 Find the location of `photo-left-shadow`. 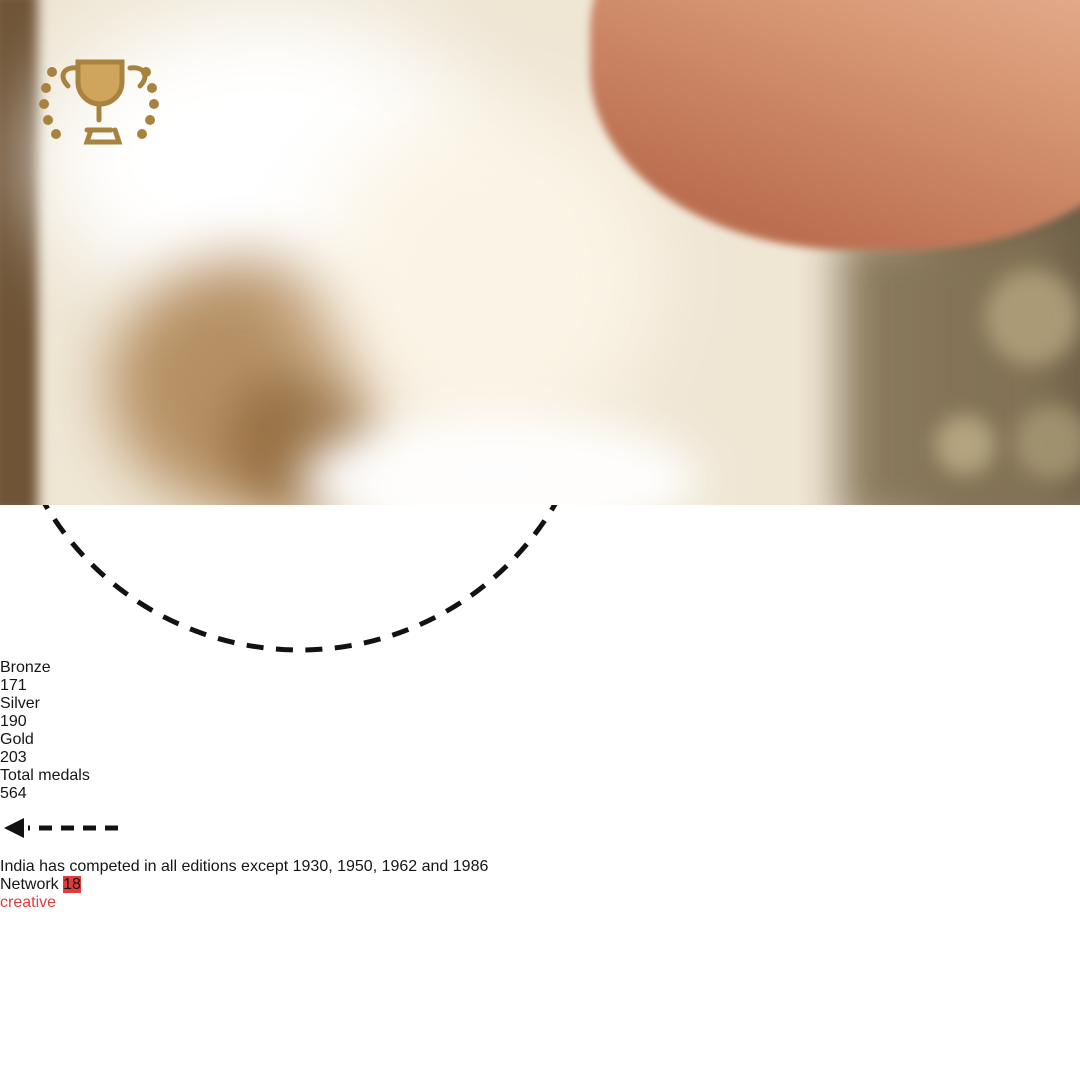

photo-left-shadow is located at coordinates (19, 252).